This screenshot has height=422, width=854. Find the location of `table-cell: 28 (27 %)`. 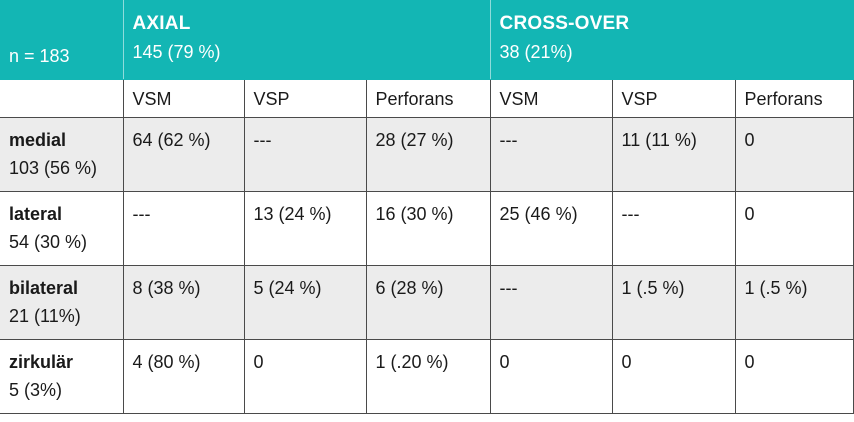

table-cell: 28 (27 %) is located at coordinates (428, 154).